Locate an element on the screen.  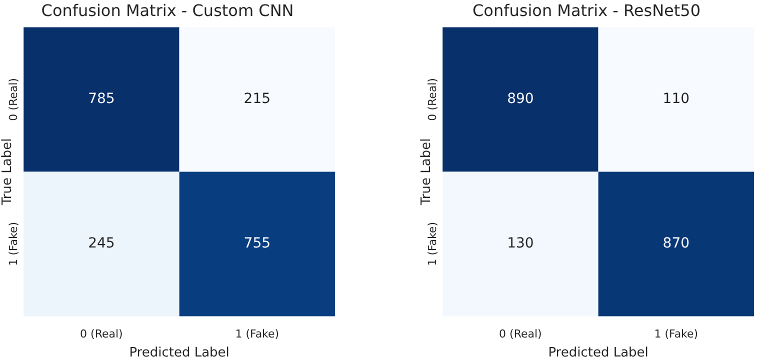
data-label: 130 is located at coordinates (520, 244).